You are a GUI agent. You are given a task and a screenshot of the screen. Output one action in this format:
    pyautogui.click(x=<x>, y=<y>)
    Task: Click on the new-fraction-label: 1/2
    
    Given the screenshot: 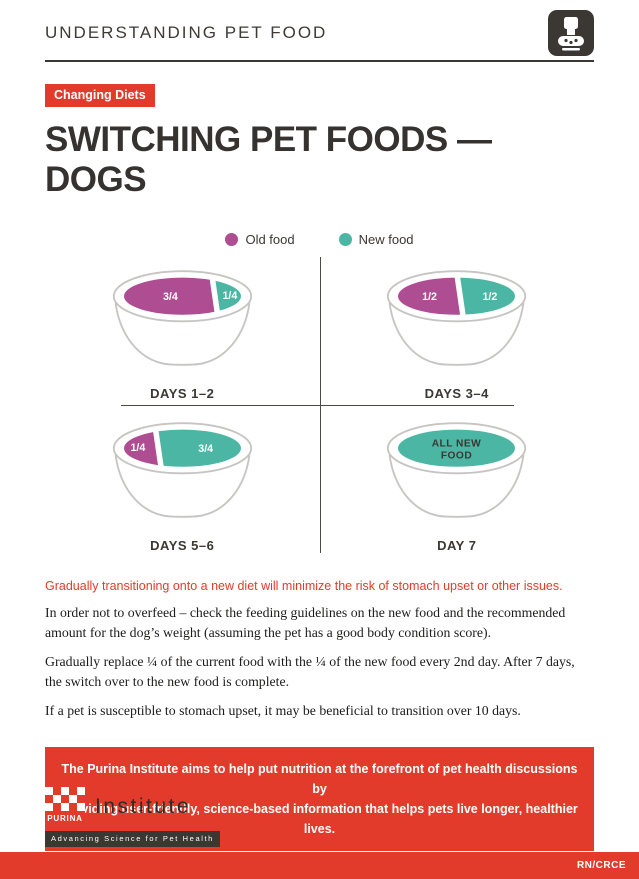 What is the action you would take?
    pyautogui.click(x=490, y=297)
    